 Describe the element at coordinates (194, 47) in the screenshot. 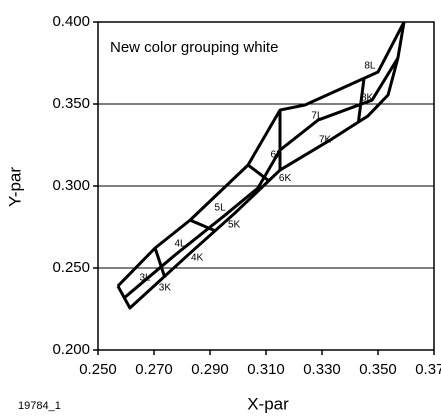

I see `chart-title: New color grouping white` at that location.